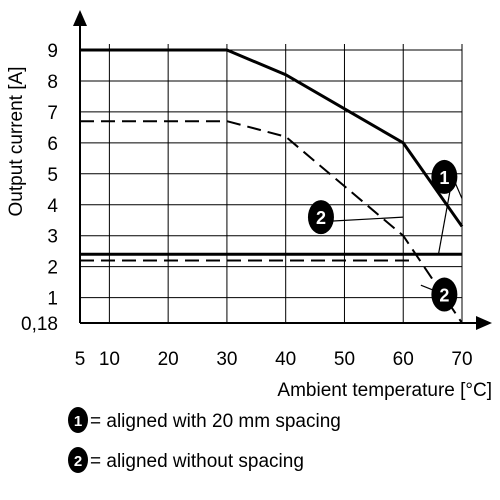 The image size is (500, 500). I want to click on x-tick-label: 10, so click(109, 359).